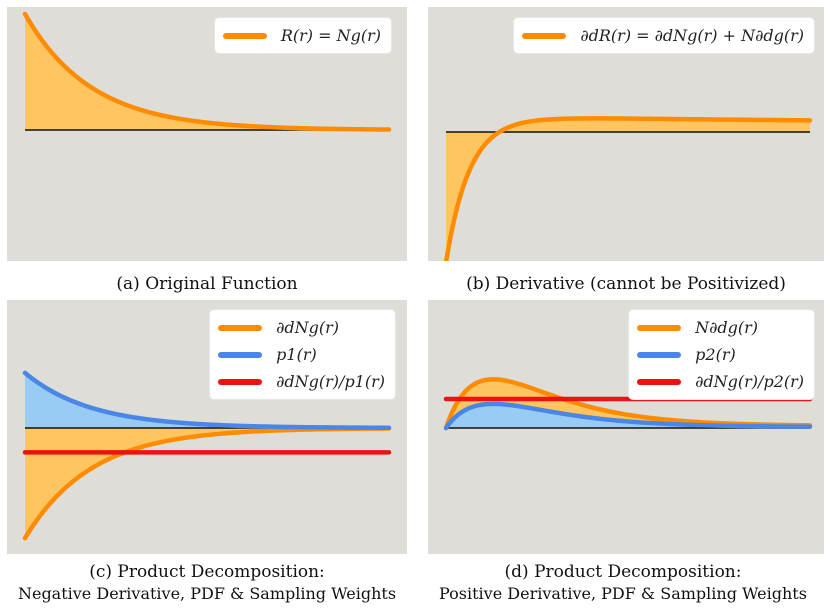 This screenshot has height=616, width=830. Describe the element at coordinates (296, 354) in the screenshot. I see `legend-label: p1(r)` at that location.